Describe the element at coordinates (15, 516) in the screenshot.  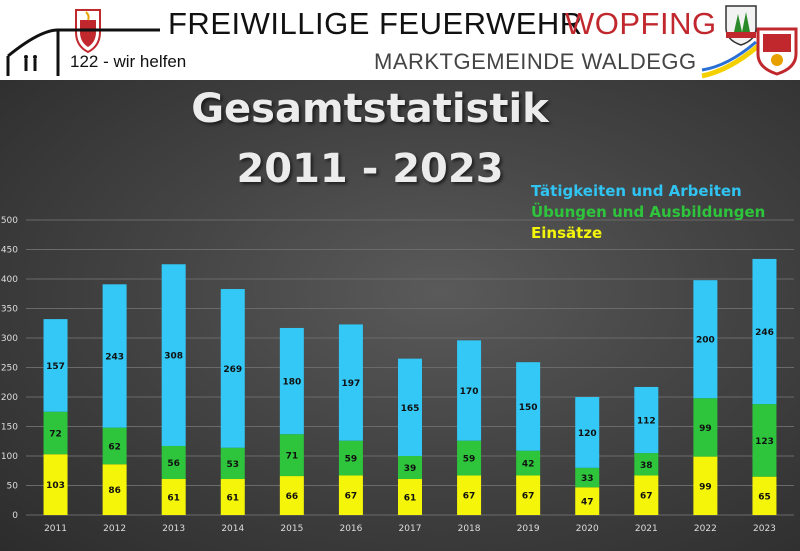
I see `y-tick-label: 0` at that location.